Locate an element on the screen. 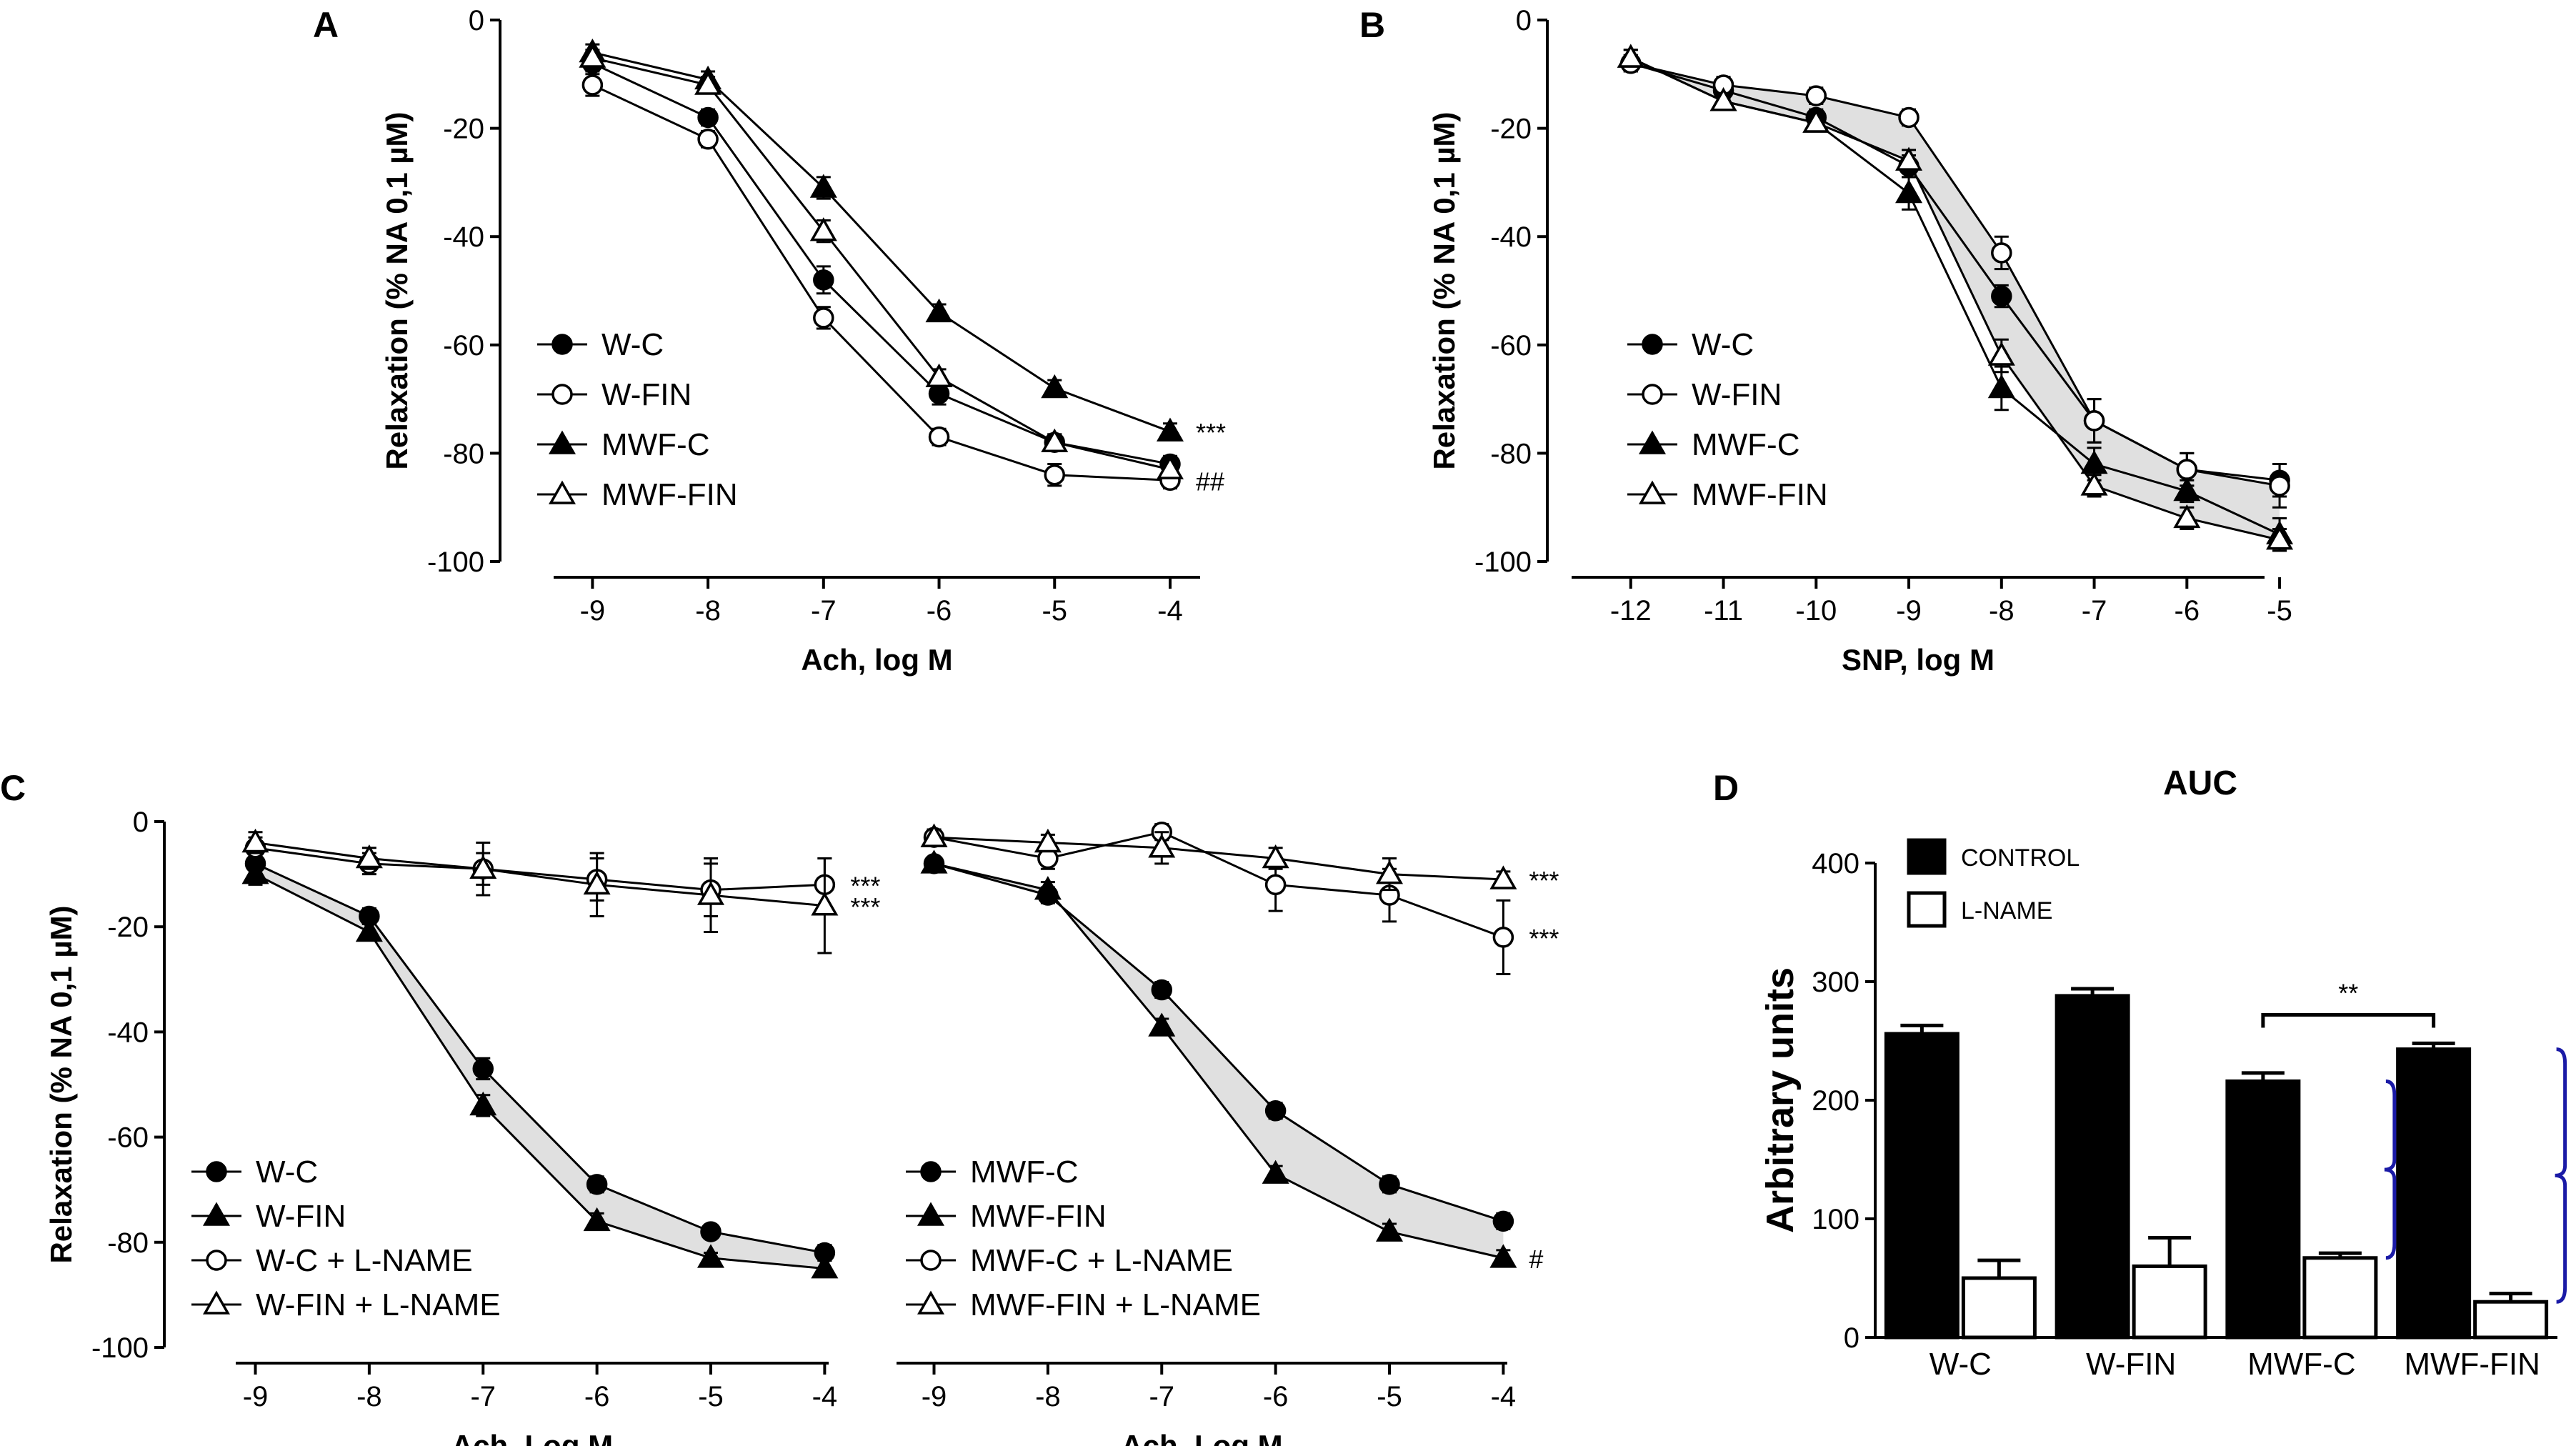 The height and width of the screenshot is (1446, 2576). legend-swatch-control is located at coordinates (1927, 856).